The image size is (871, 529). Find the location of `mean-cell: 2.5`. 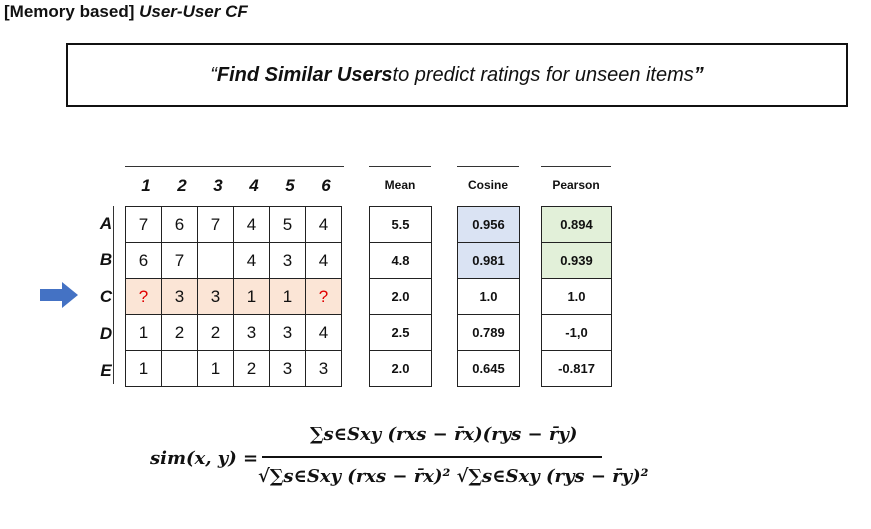

mean-cell: 2.5 is located at coordinates (400, 332).